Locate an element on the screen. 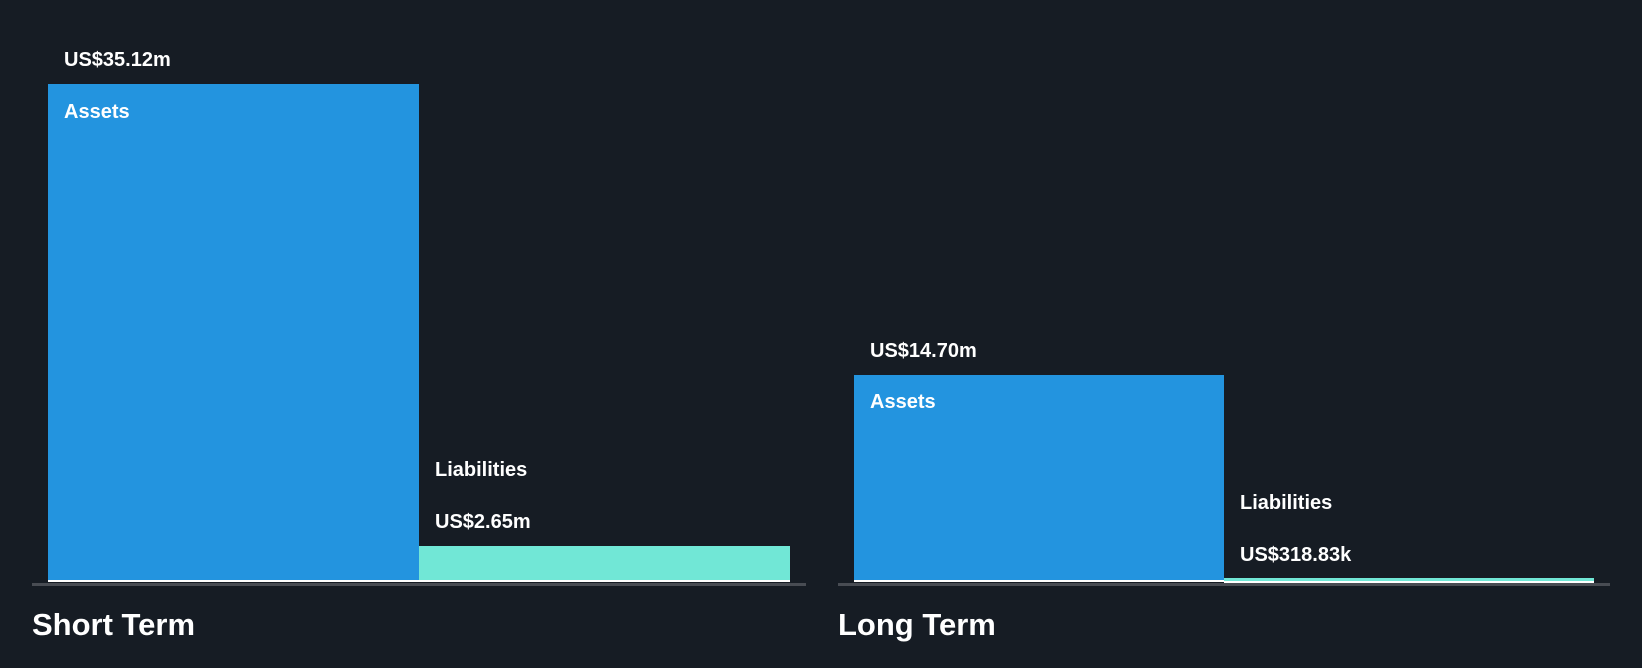 The image size is (1642, 668). long-term-liabilities-label: Liabilities is located at coordinates (1286, 503).